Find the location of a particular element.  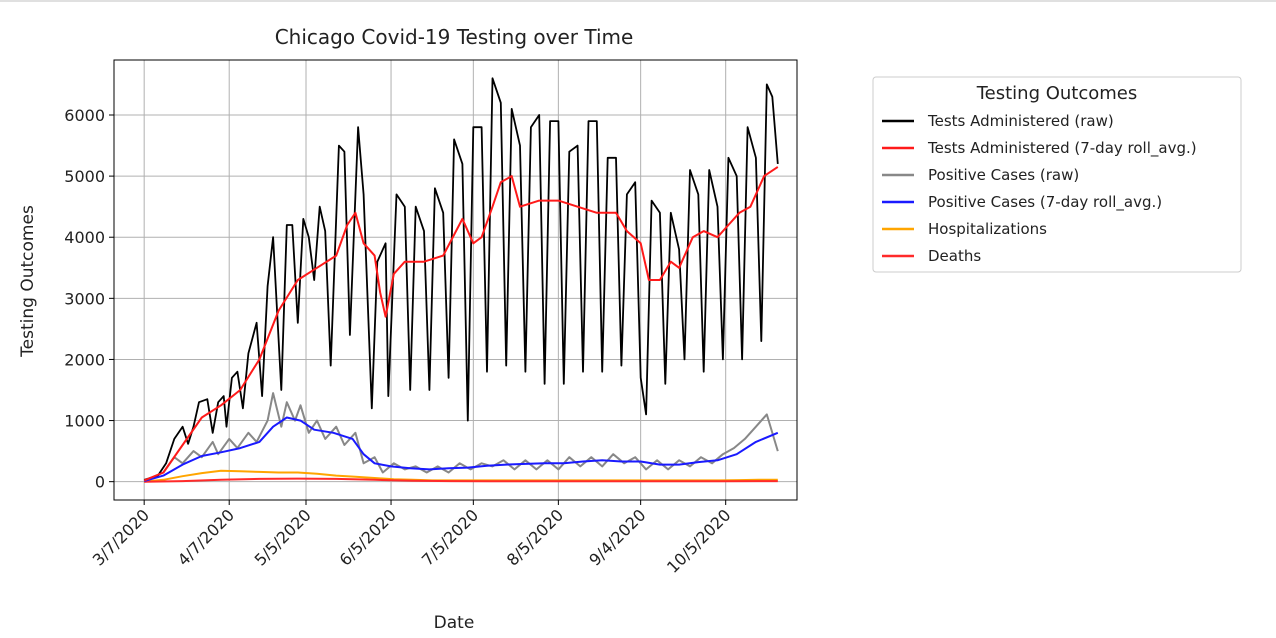

y-tick-label: 1000 is located at coordinates (84, 421).